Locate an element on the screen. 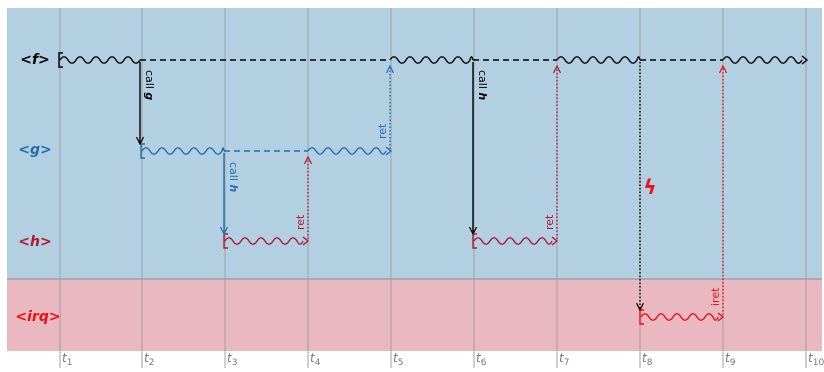 This screenshot has height=372, width=824. time-tick-label: t1 is located at coordinates (67, 359).